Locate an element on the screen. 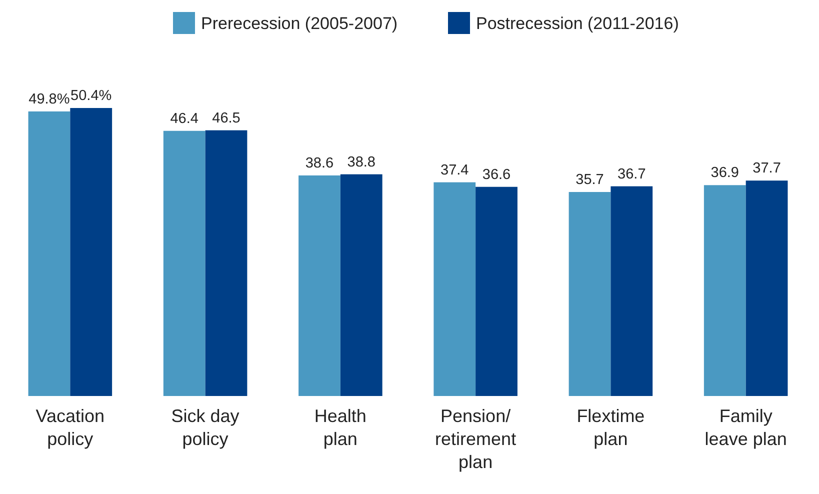 This screenshot has height=494, width=819. x-tick-label: Vacation policy is located at coordinates (70, 427).